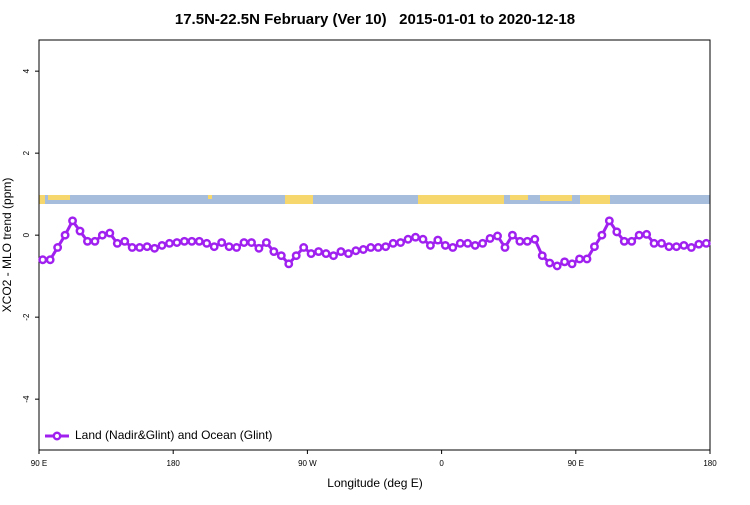 This screenshot has height=505, width=750. I want to click on series-line, so click(374, 242).